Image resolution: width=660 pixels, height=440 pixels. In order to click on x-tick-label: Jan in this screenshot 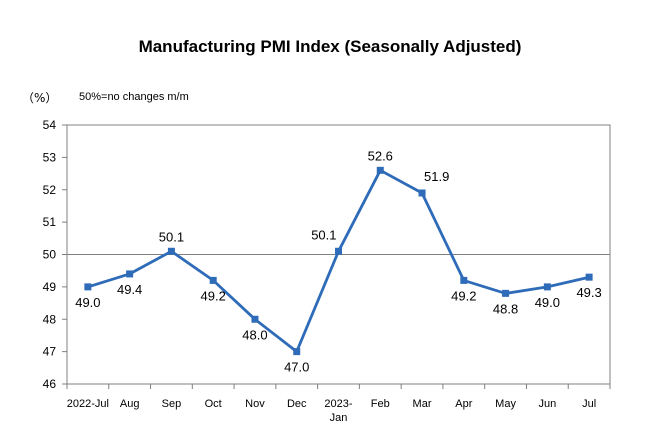, I will do `click(339, 418)`.